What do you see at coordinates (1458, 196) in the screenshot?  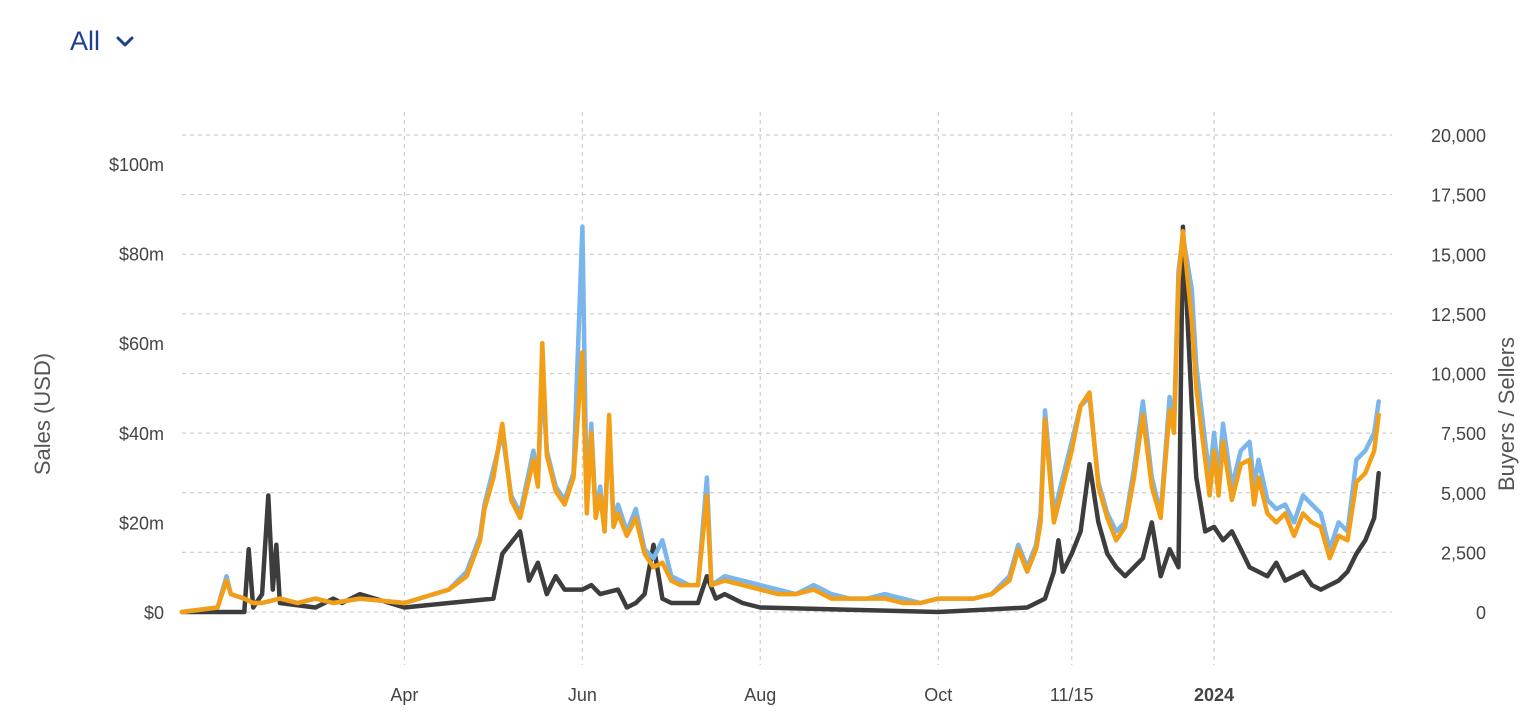 I see `y-right-tick-label: 17,500` at bounding box center [1458, 196].